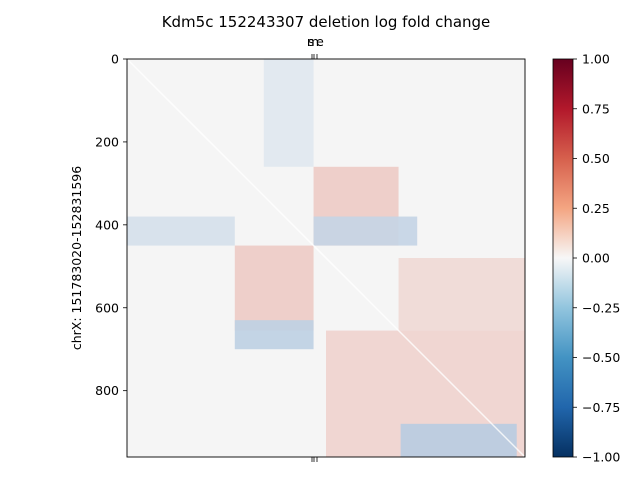 The width and height of the screenshot is (640, 480). I want to click on y-tick-label: 200, so click(107, 141).